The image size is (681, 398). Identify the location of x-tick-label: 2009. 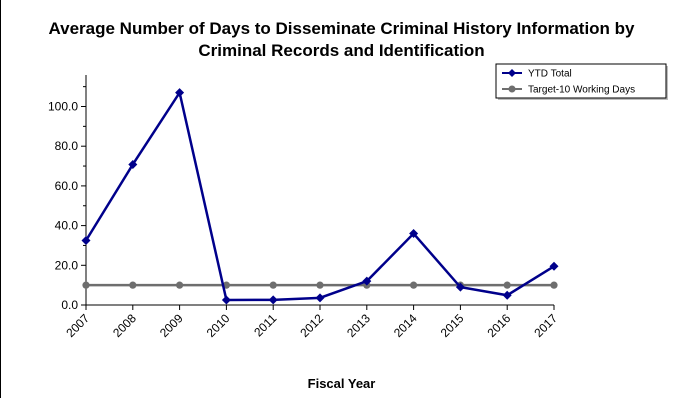
(171, 325).